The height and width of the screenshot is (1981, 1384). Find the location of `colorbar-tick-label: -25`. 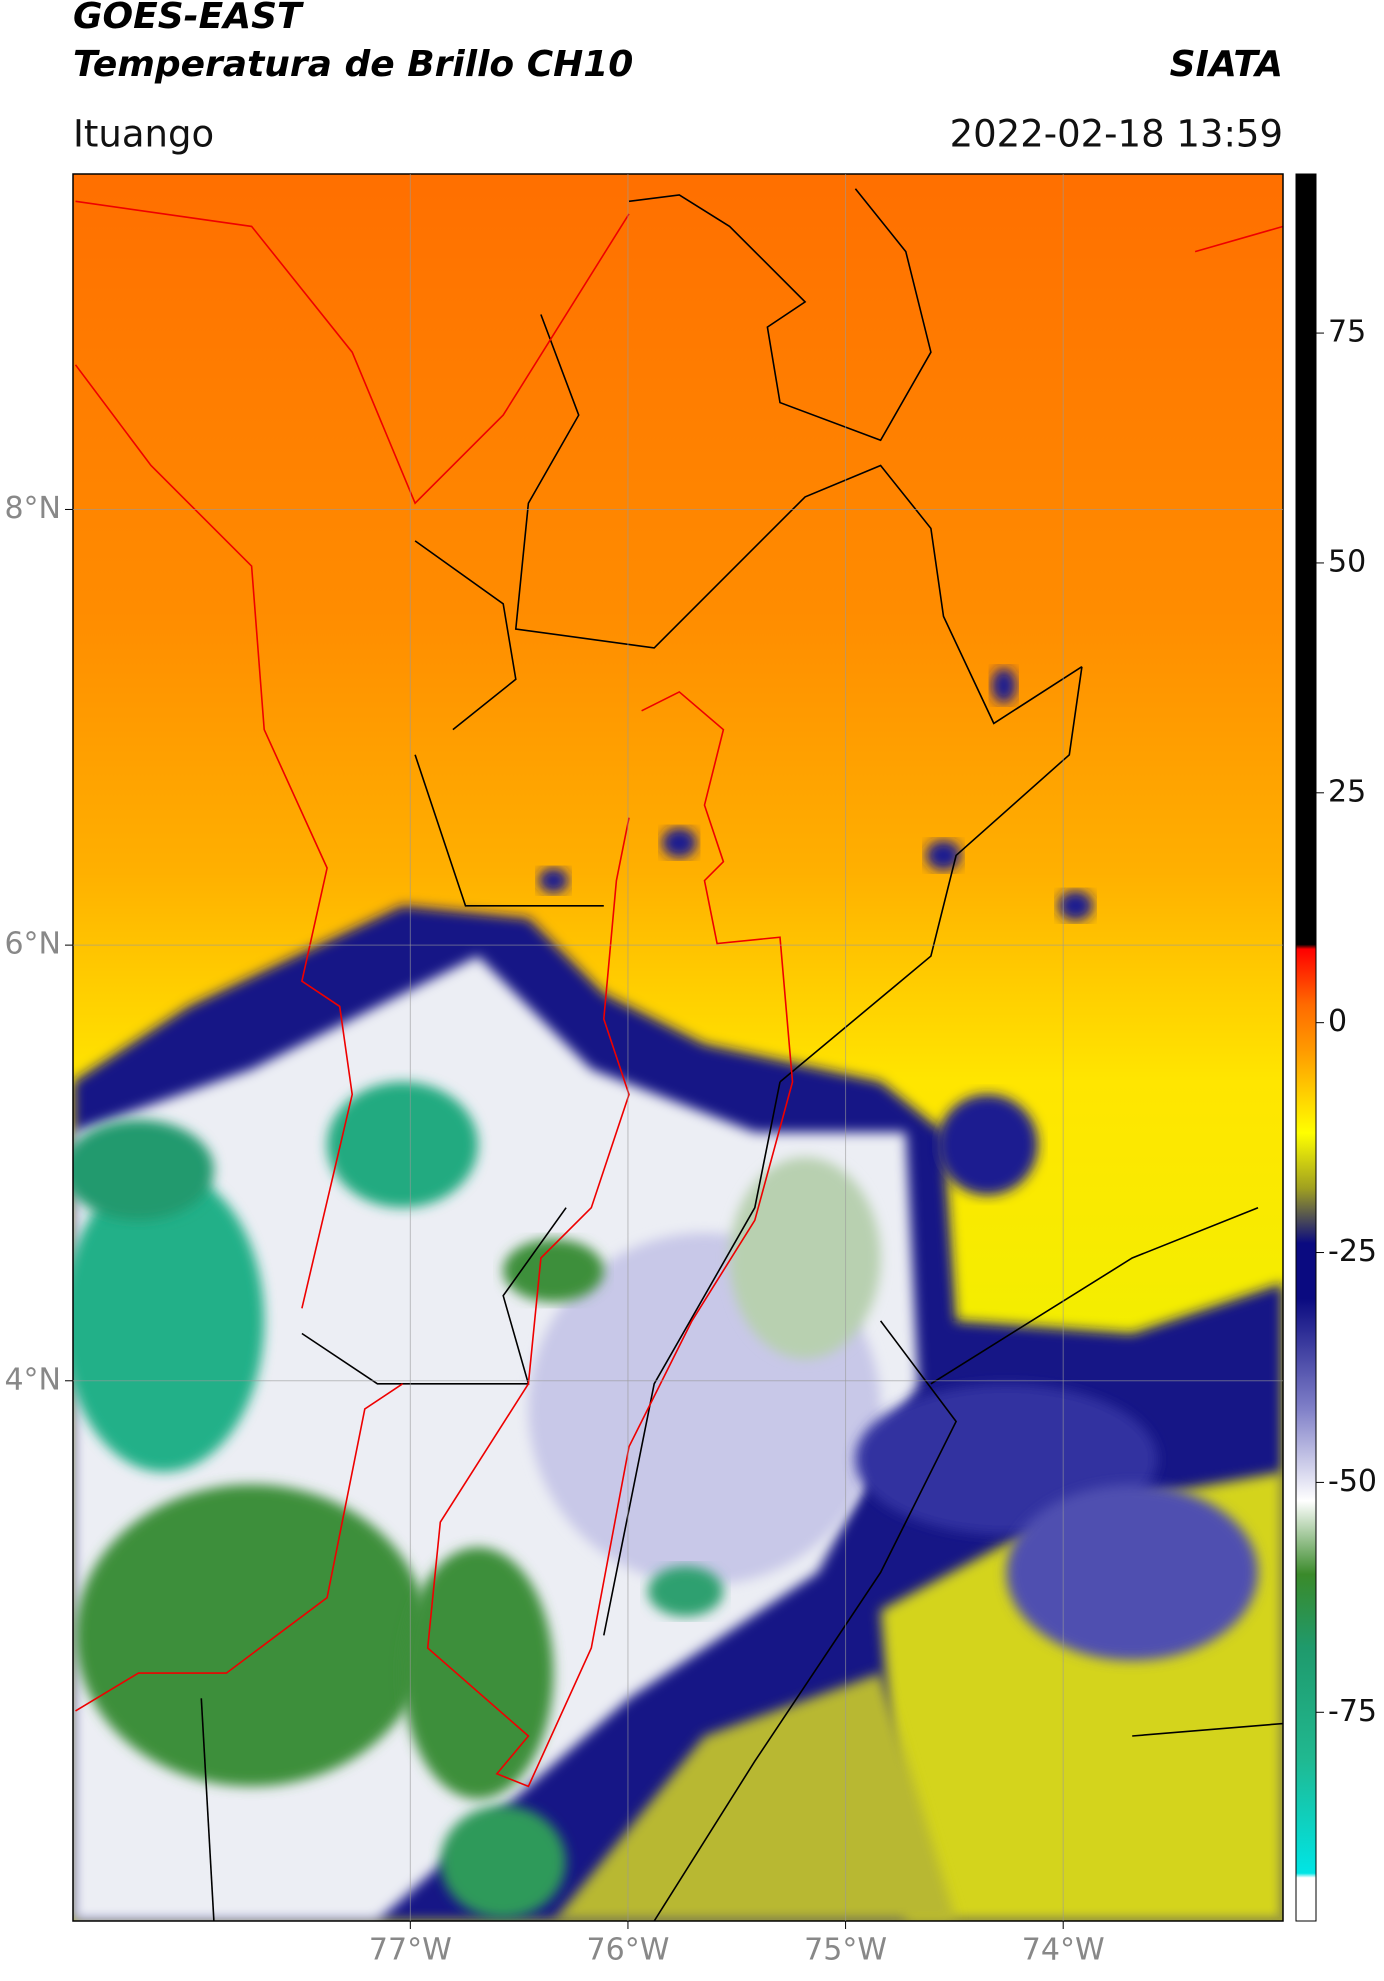

colorbar-tick-label: -25 is located at coordinates (1352, 1251).